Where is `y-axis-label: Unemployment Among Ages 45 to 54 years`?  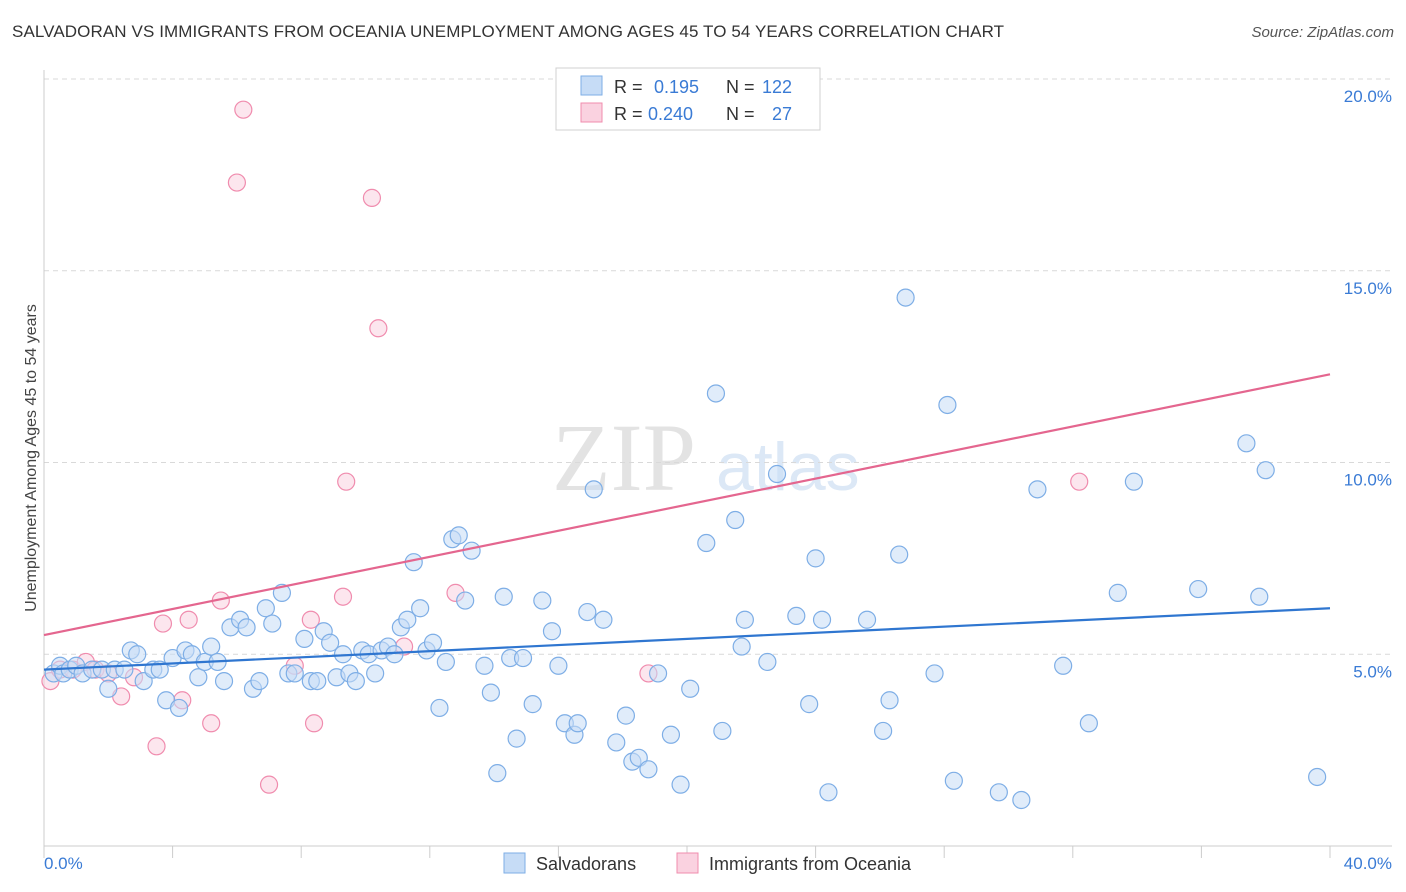 y-axis-label: Unemployment Among Ages 45 to 54 years is located at coordinates (31, 458).